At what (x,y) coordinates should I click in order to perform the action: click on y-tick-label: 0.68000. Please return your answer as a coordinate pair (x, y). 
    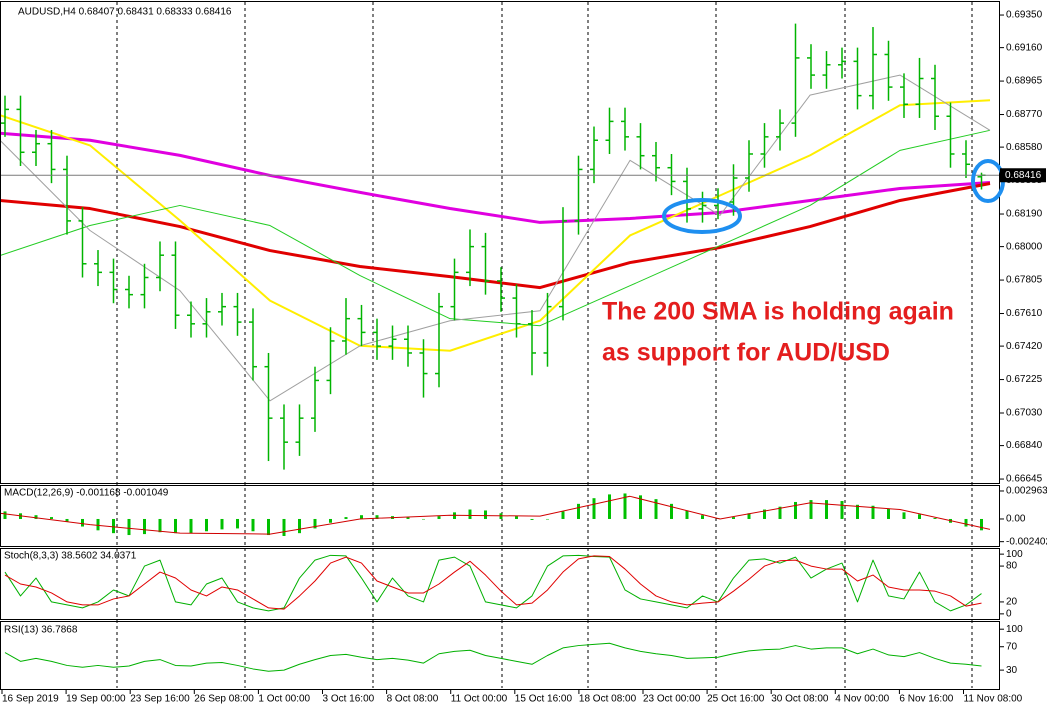
    Looking at the image, I should click on (1024, 246).